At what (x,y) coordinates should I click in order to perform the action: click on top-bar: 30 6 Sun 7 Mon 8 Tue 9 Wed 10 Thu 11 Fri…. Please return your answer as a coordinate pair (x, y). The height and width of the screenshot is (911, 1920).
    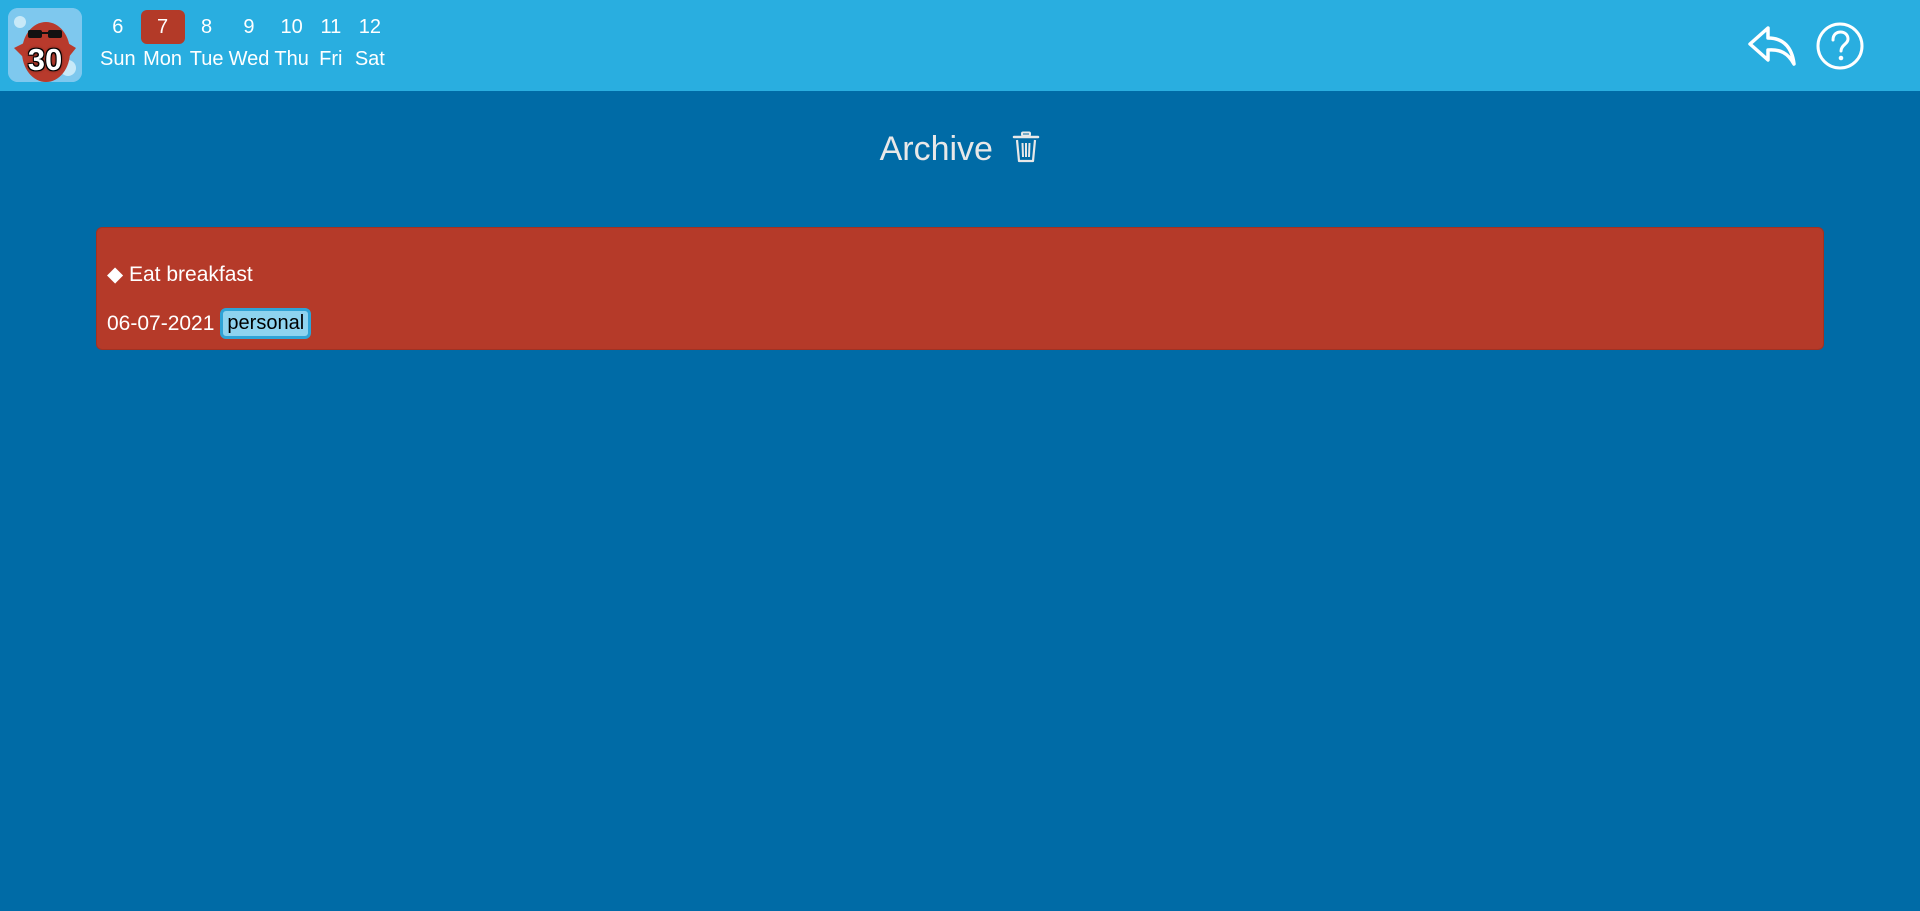
    Looking at the image, I should click on (960, 45).